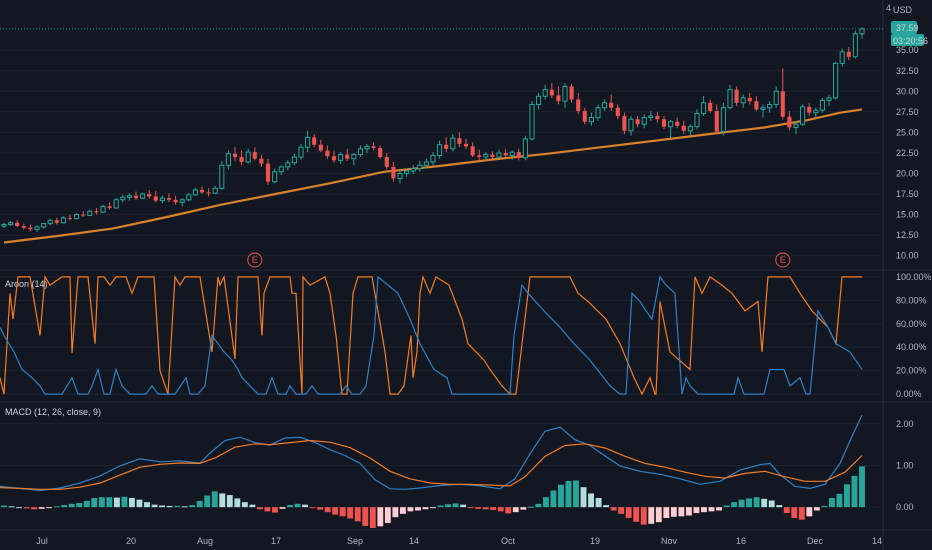 This screenshot has height=550, width=932. I want to click on price-tick-label: 20.00, so click(907, 173).